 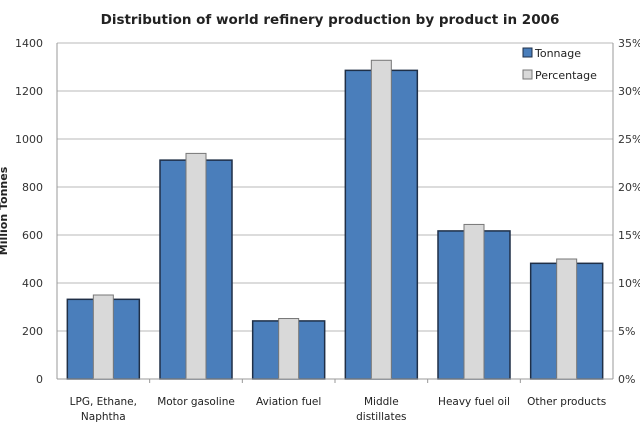 What do you see at coordinates (32, 283) in the screenshot?
I see `y-tick-label: 400` at bounding box center [32, 283].